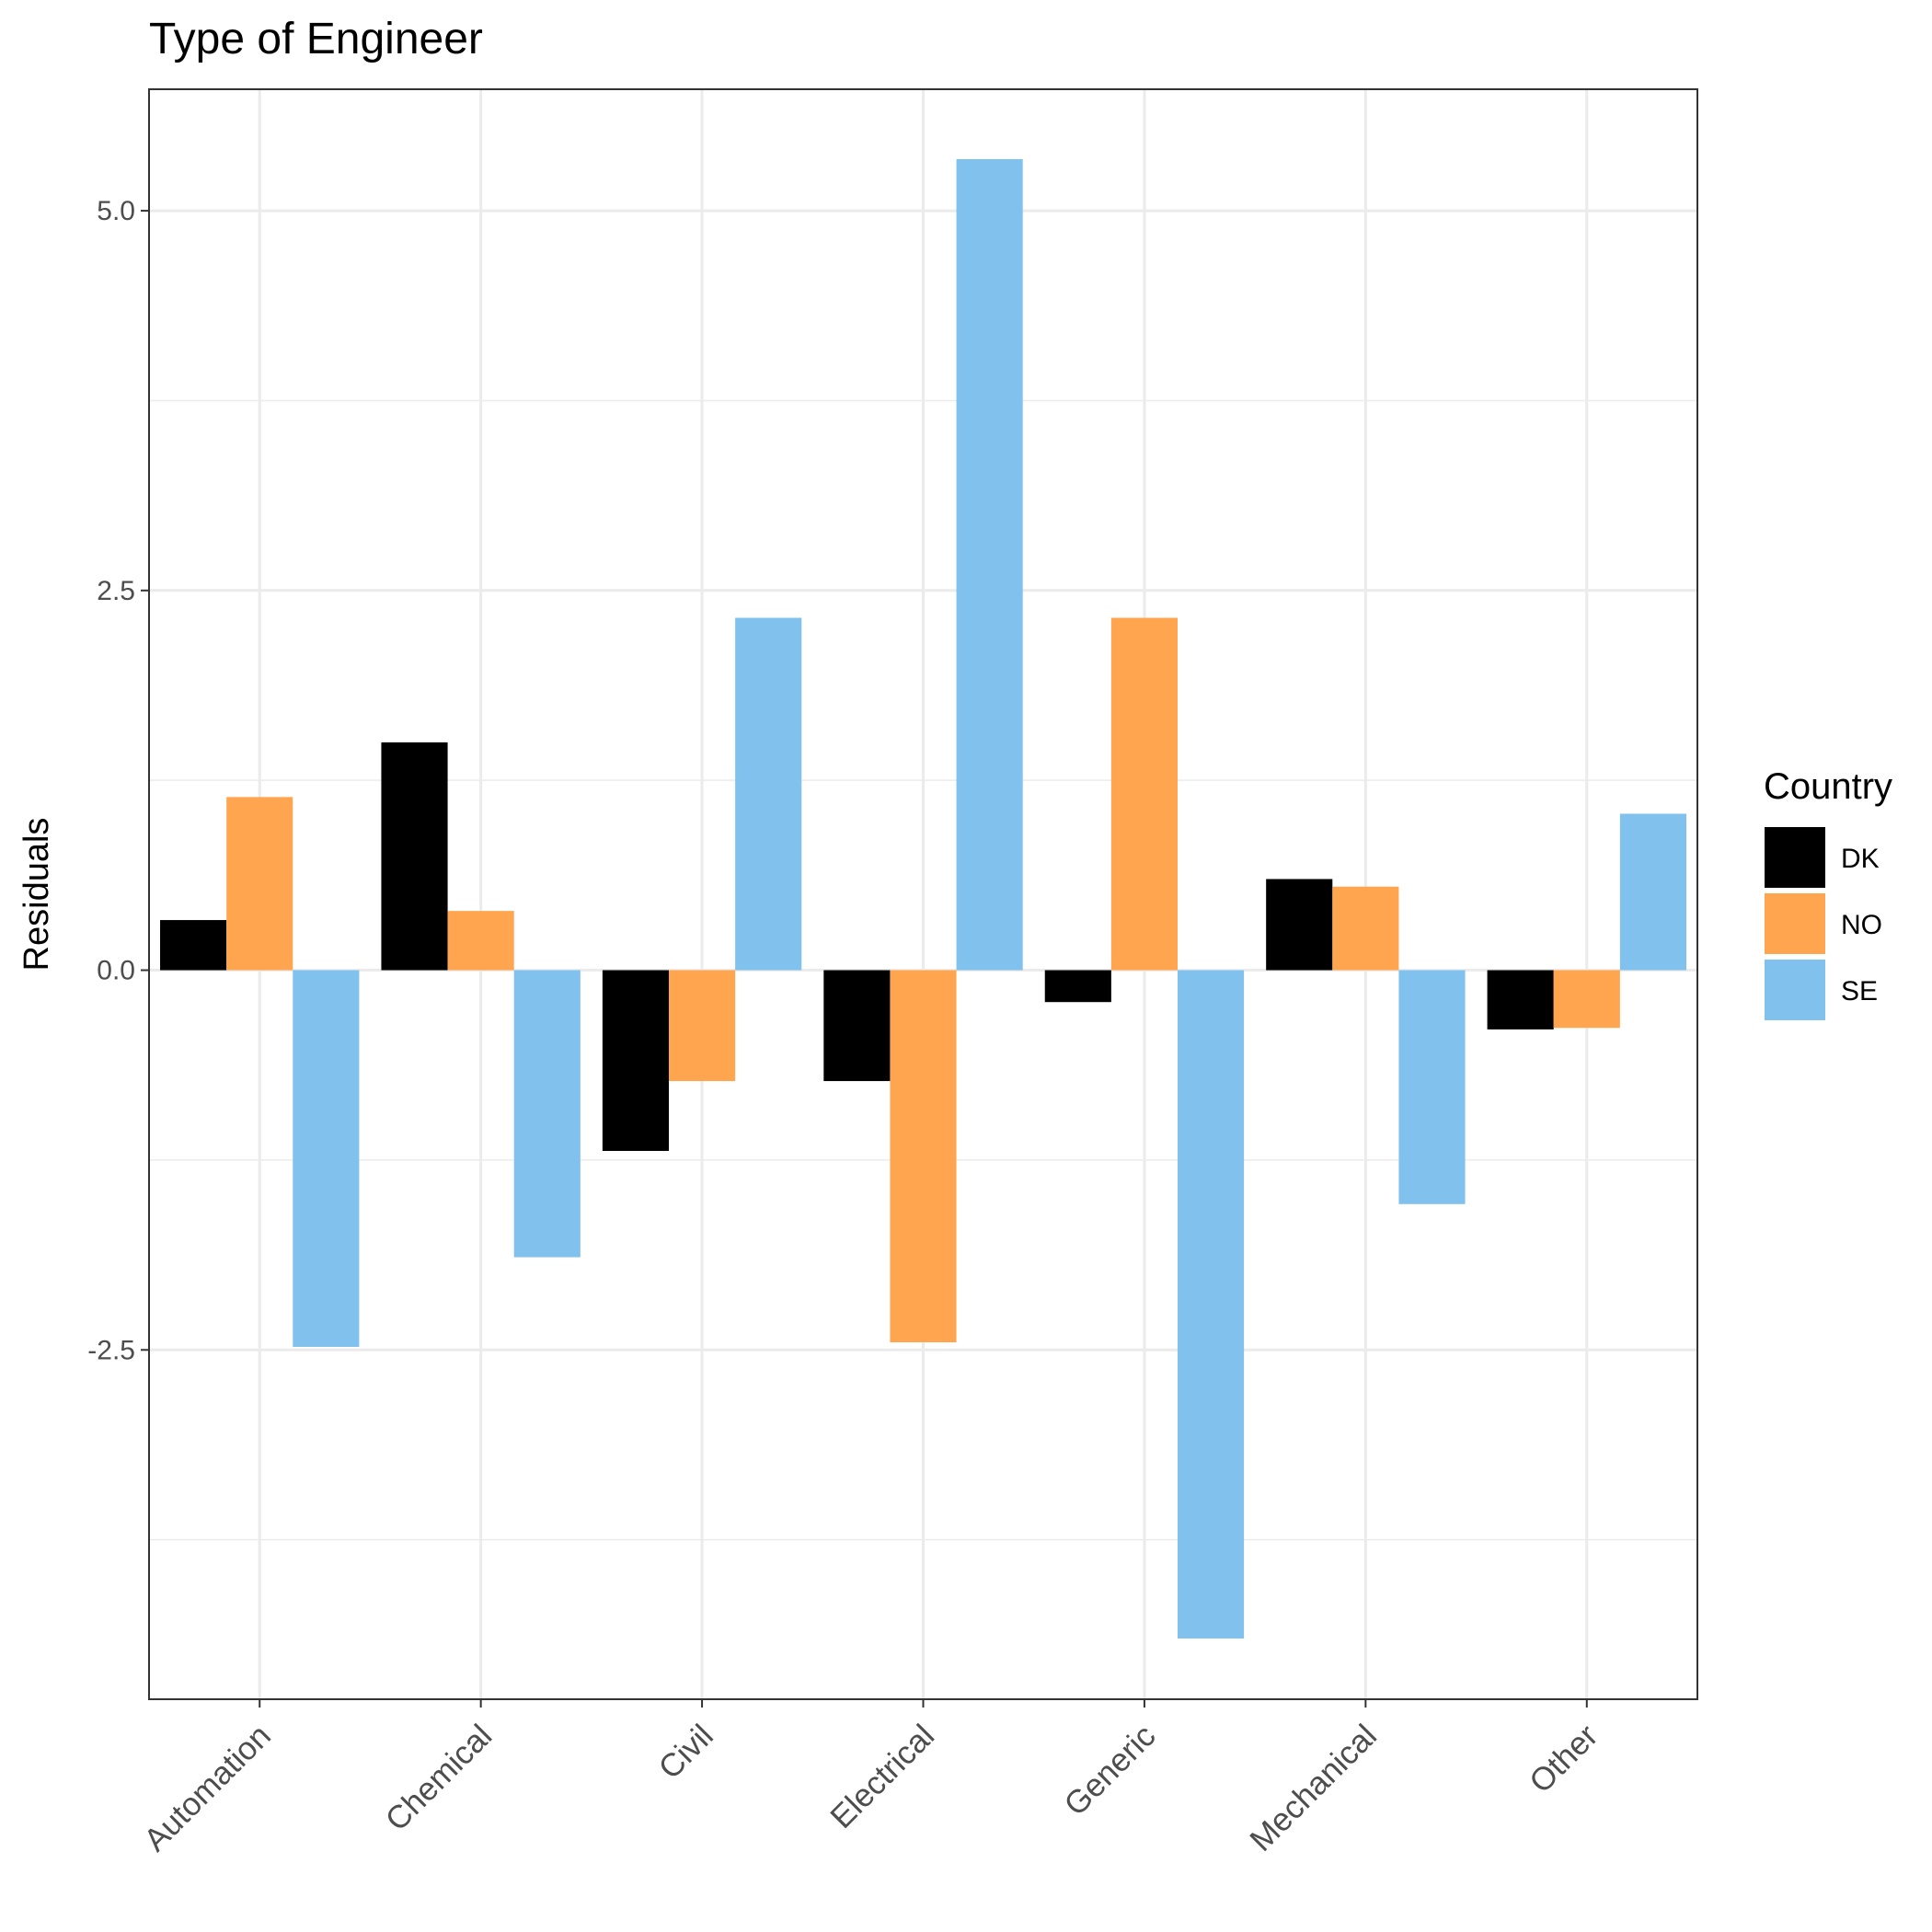 Image resolution: width=1932 pixels, height=1932 pixels. Describe the element at coordinates (1860, 859) in the screenshot. I see `legend-label-dk: DK` at that location.